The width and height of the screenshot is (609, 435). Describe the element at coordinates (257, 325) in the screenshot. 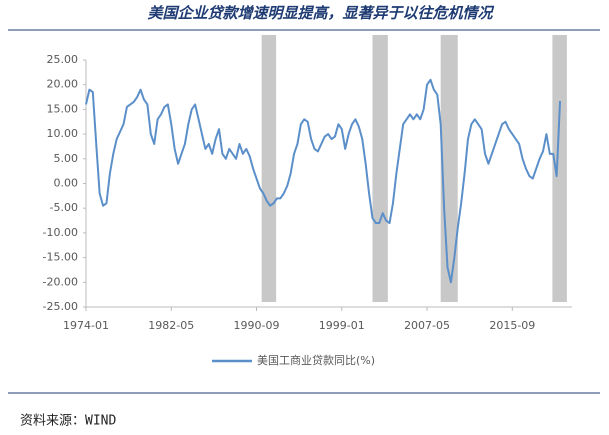

I see `x-tick-label: 1990-09` at that location.